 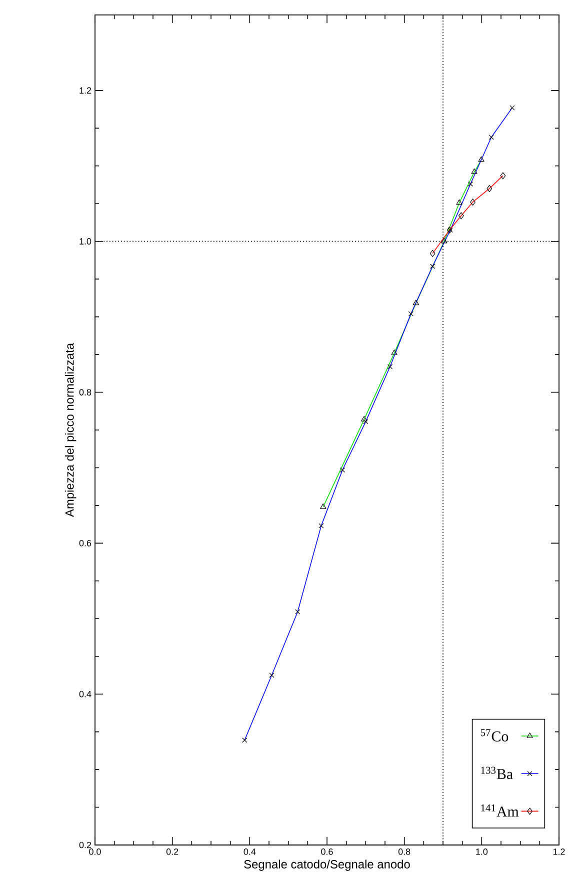 I want to click on y-tick-label: 0.2, so click(x=85, y=845).